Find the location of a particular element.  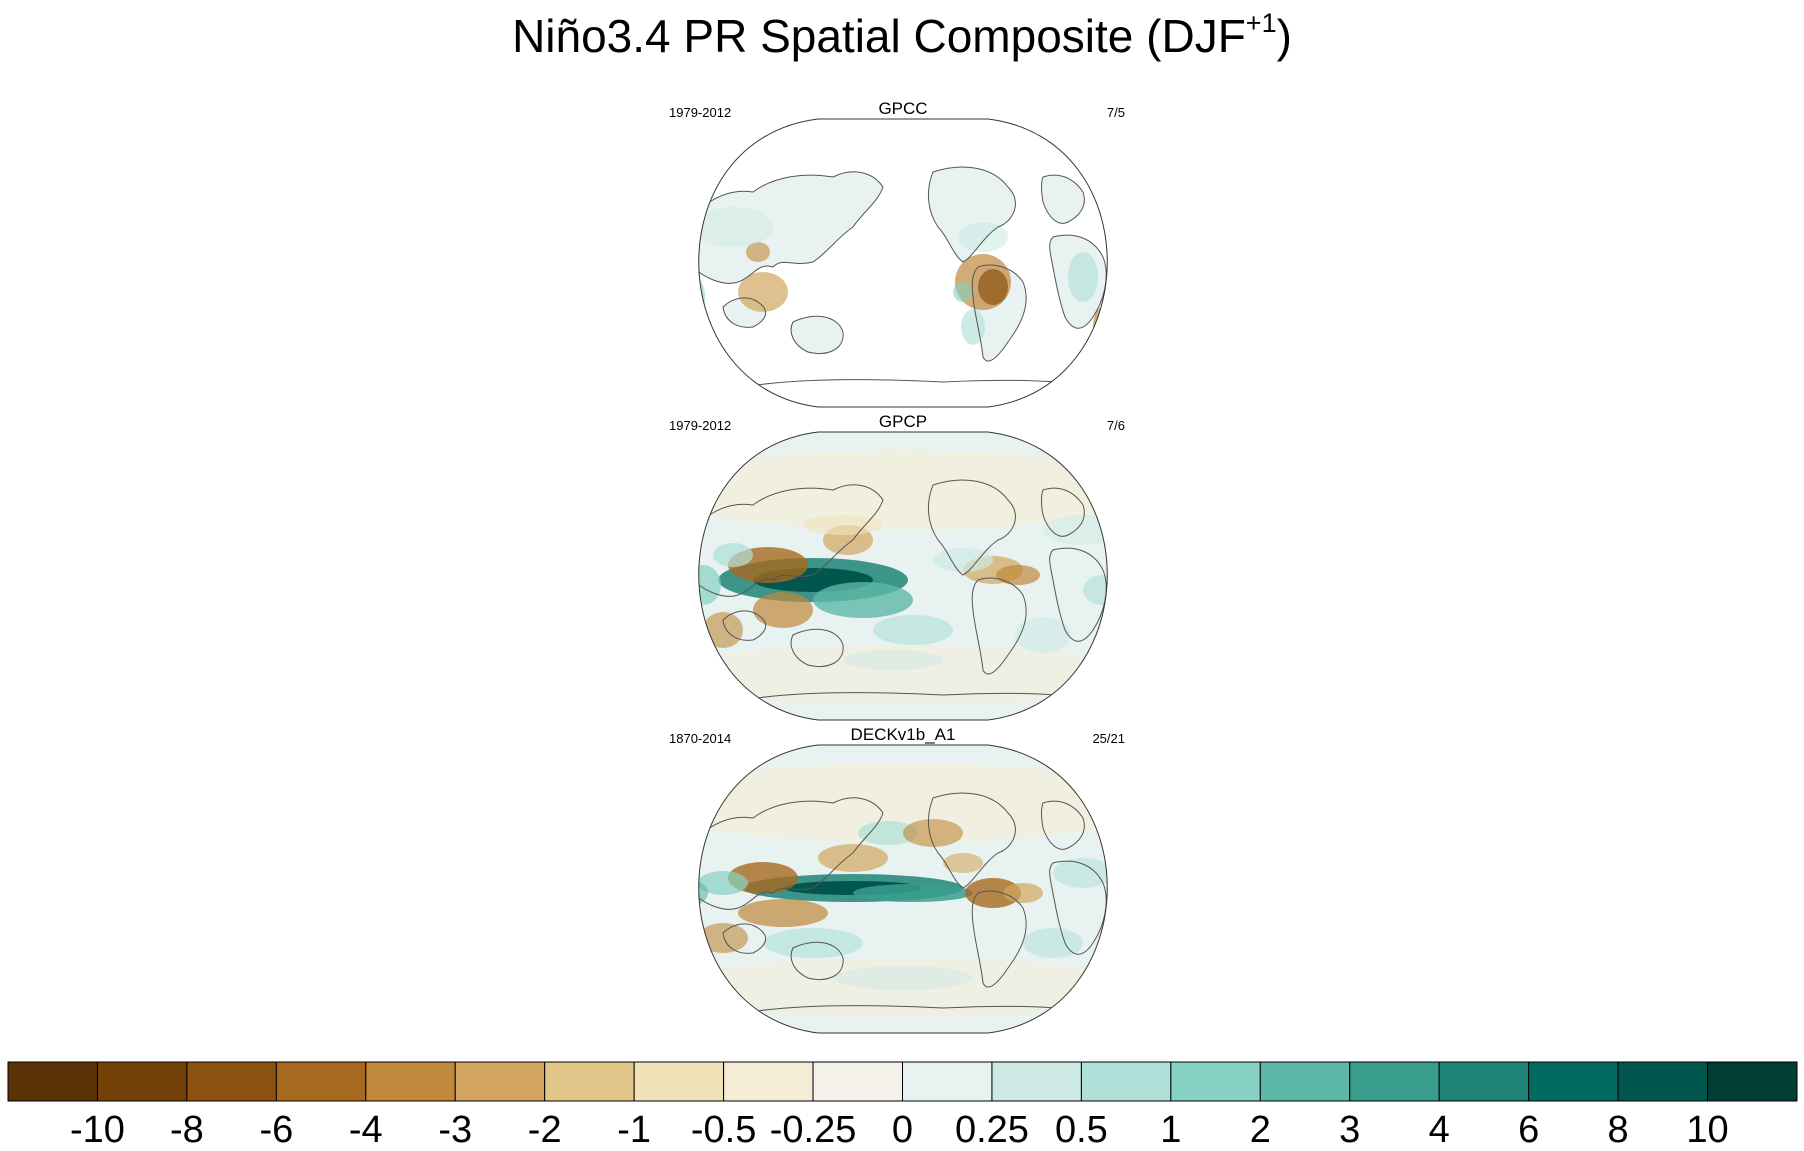

panel-gpcc: GPCC 1979-2012 7/5 is located at coordinates (903, 255).